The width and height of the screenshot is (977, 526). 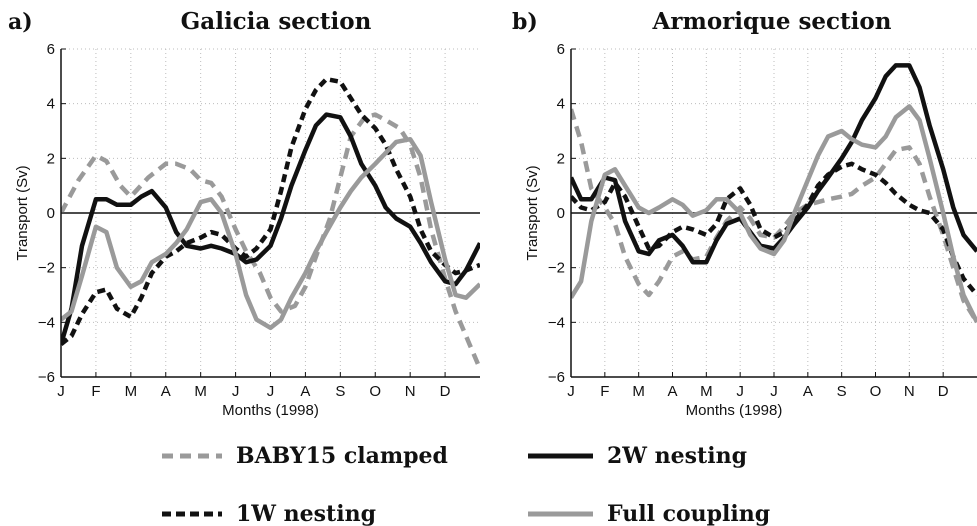 I want to click on legend-label-full-coupling: Full coupling, so click(x=688, y=513).